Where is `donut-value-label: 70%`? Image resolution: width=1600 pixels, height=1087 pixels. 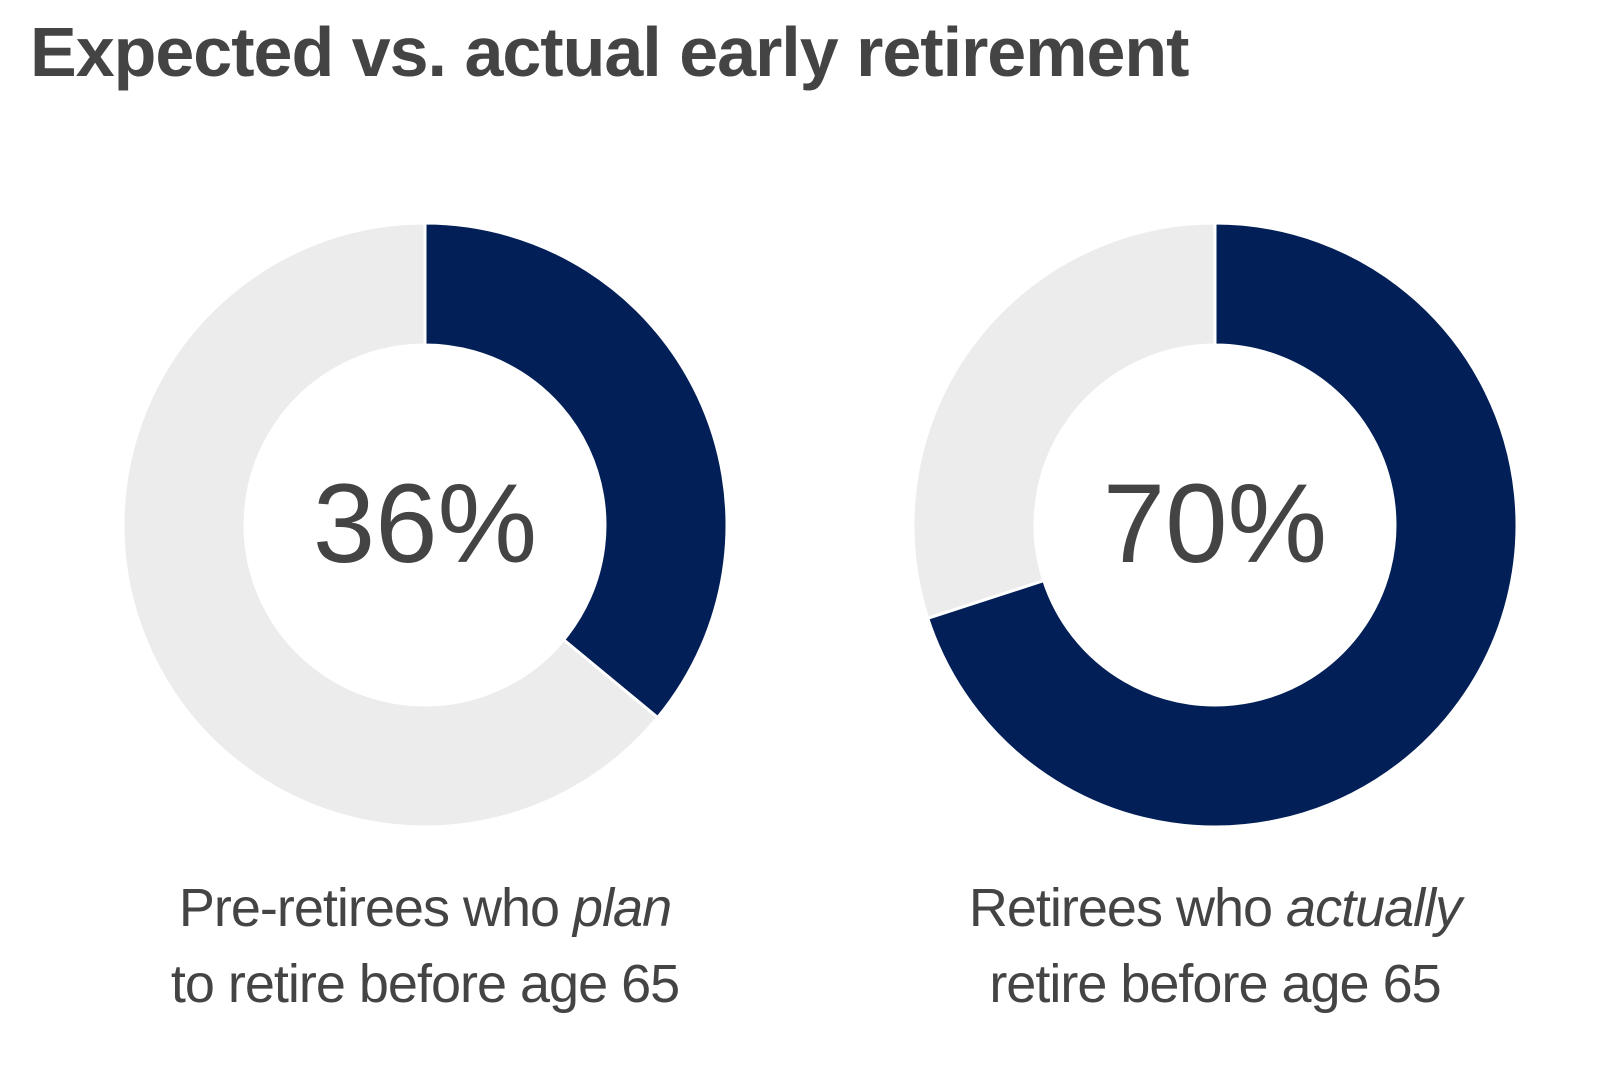 donut-value-label: 70% is located at coordinates (1215, 523).